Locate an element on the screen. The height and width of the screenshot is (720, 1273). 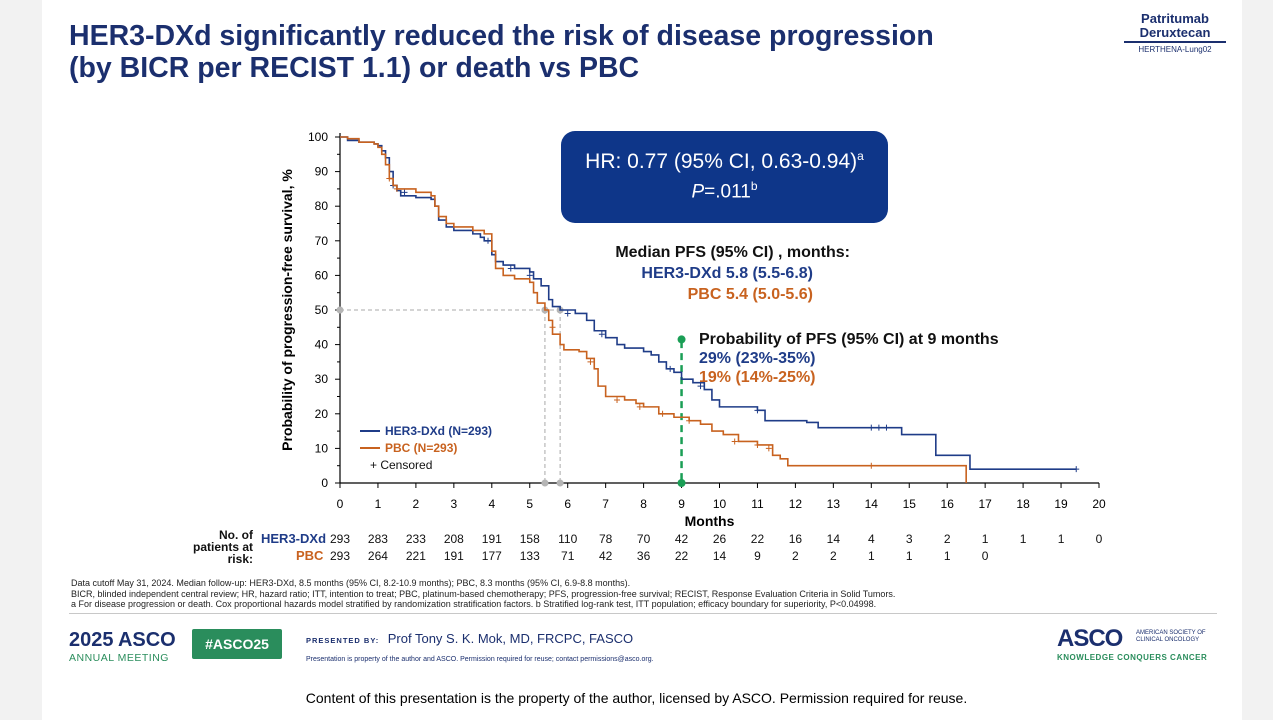
risk-her3-label: HER3-DXd is located at coordinates (294, 538).